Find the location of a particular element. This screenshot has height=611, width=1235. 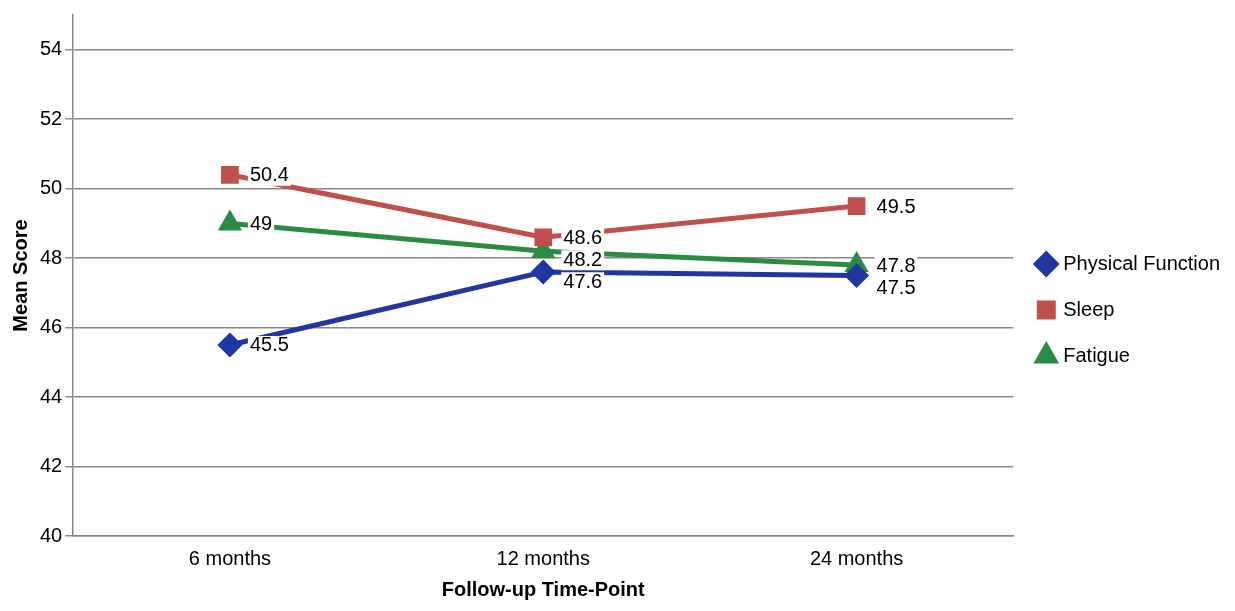

y-tick-label: 54 is located at coordinates (51, 48).